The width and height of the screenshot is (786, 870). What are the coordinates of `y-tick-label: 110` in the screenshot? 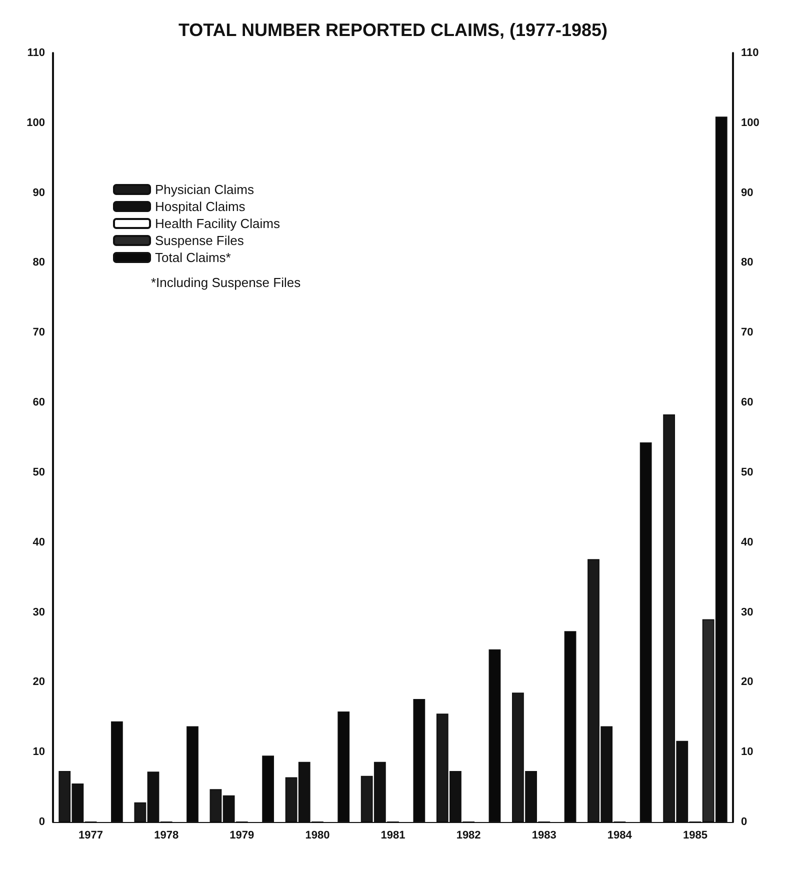 It's located at (36, 53).